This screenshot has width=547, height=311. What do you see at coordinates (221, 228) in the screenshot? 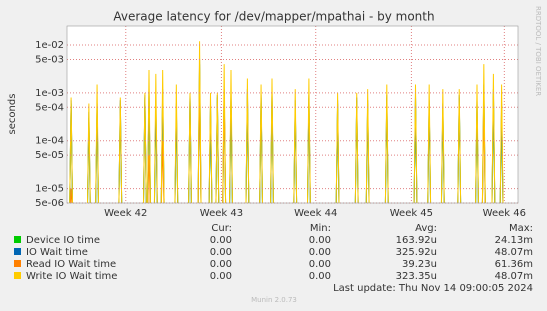
I see `stats-header: Cur:` at bounding box center [221, 228].